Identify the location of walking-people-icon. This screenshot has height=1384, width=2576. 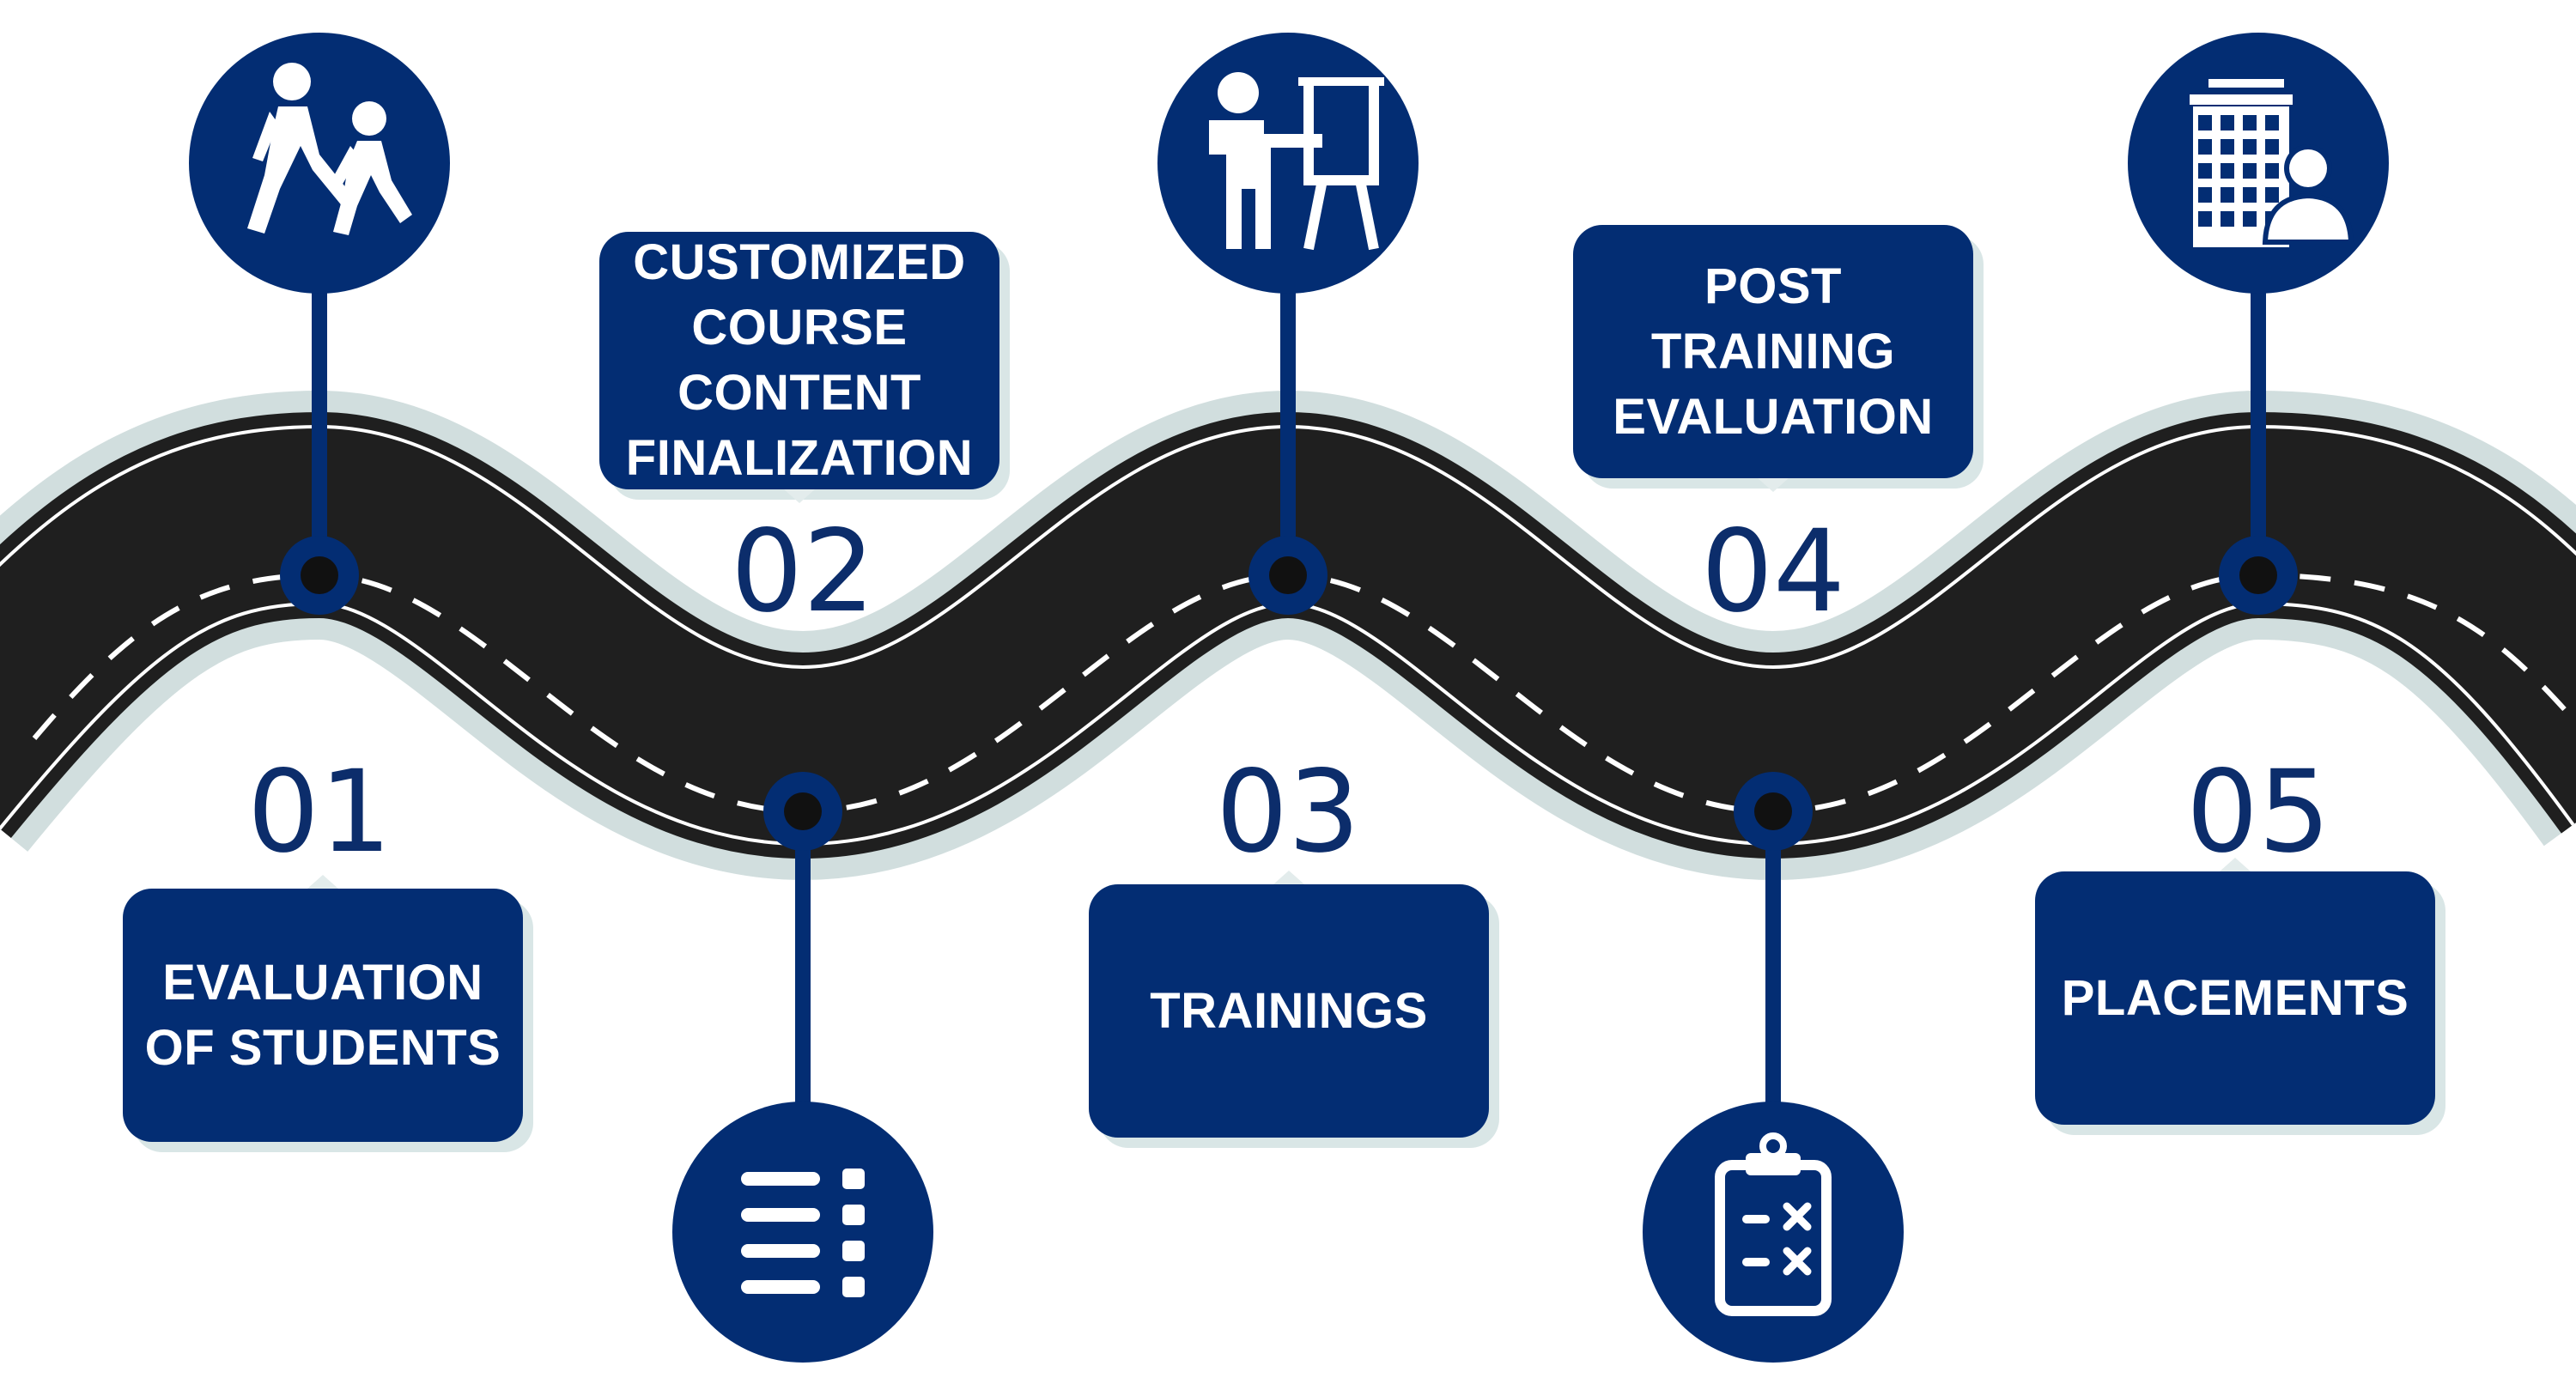
(329, 149).